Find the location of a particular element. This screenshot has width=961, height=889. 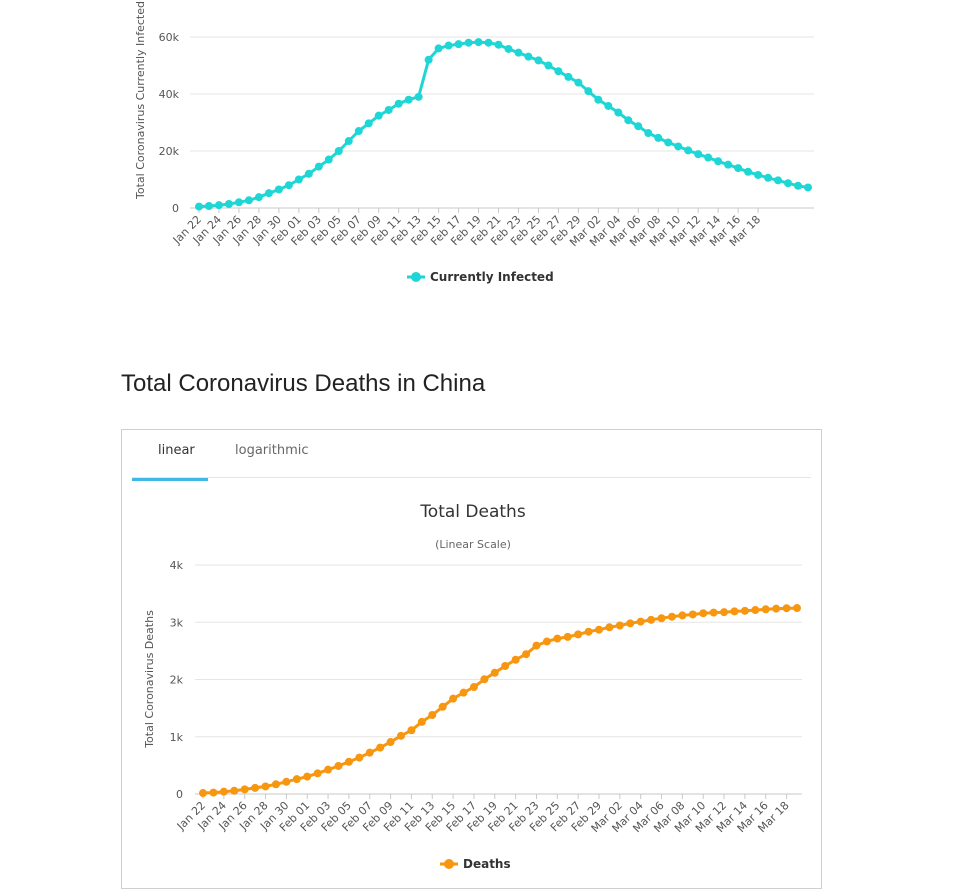

active-tab-indicator is located at coordinates (170, 479).